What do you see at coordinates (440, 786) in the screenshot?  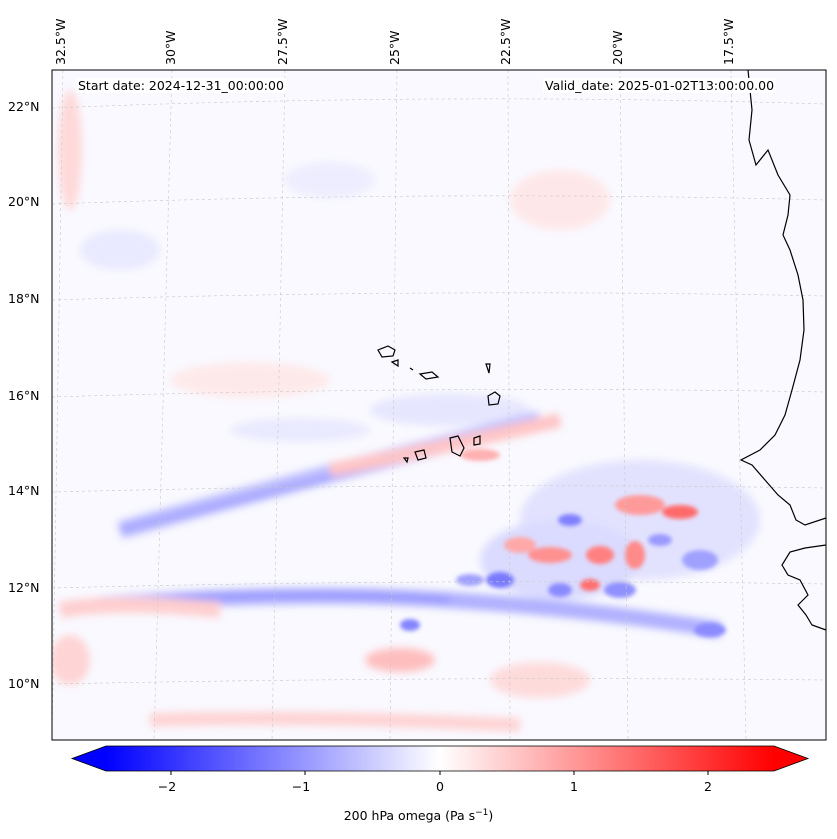 I see `colorbar-tick-label: 0` at bounding box center [440, 786].